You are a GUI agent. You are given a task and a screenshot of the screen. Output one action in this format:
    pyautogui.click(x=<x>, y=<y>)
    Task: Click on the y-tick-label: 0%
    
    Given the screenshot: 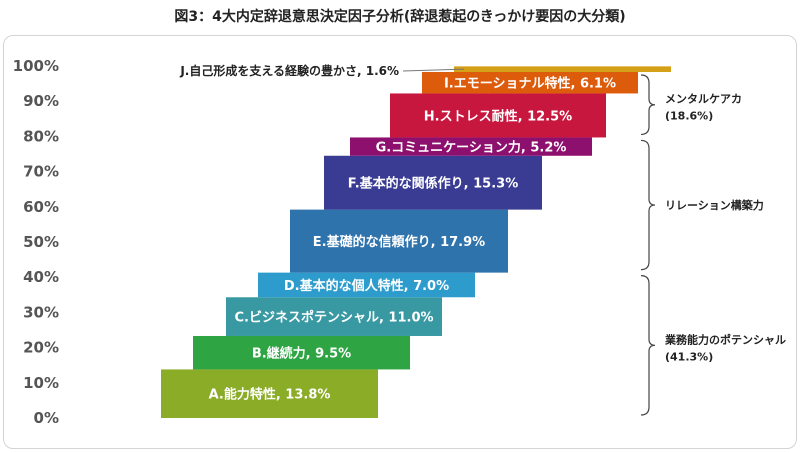 What is the action you would take?
    pyautogui.click(x=46, y=418)
    